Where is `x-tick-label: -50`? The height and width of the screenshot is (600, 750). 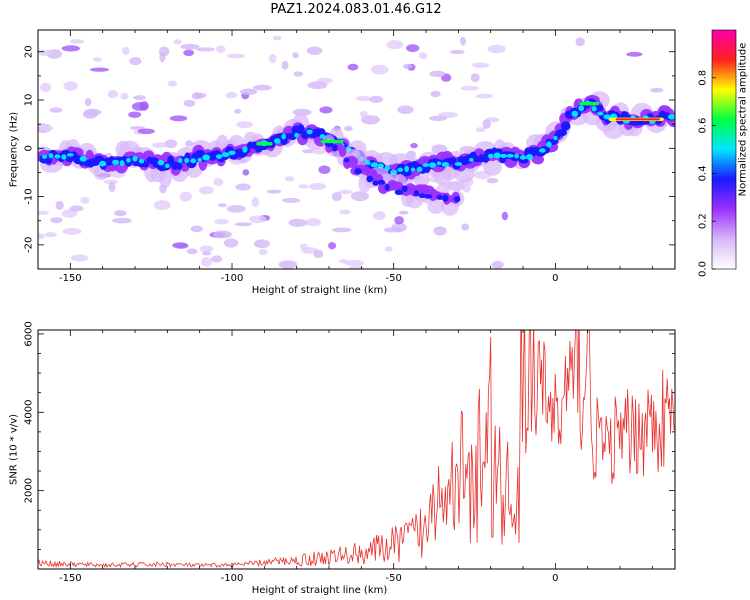
x-tick-label: -50 is located at coordinates (394, 278).